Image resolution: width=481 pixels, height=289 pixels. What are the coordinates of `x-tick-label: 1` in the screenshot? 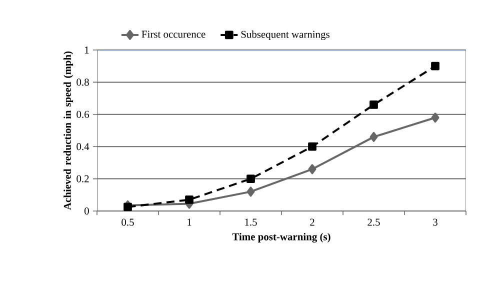 It's located at (190, 222).